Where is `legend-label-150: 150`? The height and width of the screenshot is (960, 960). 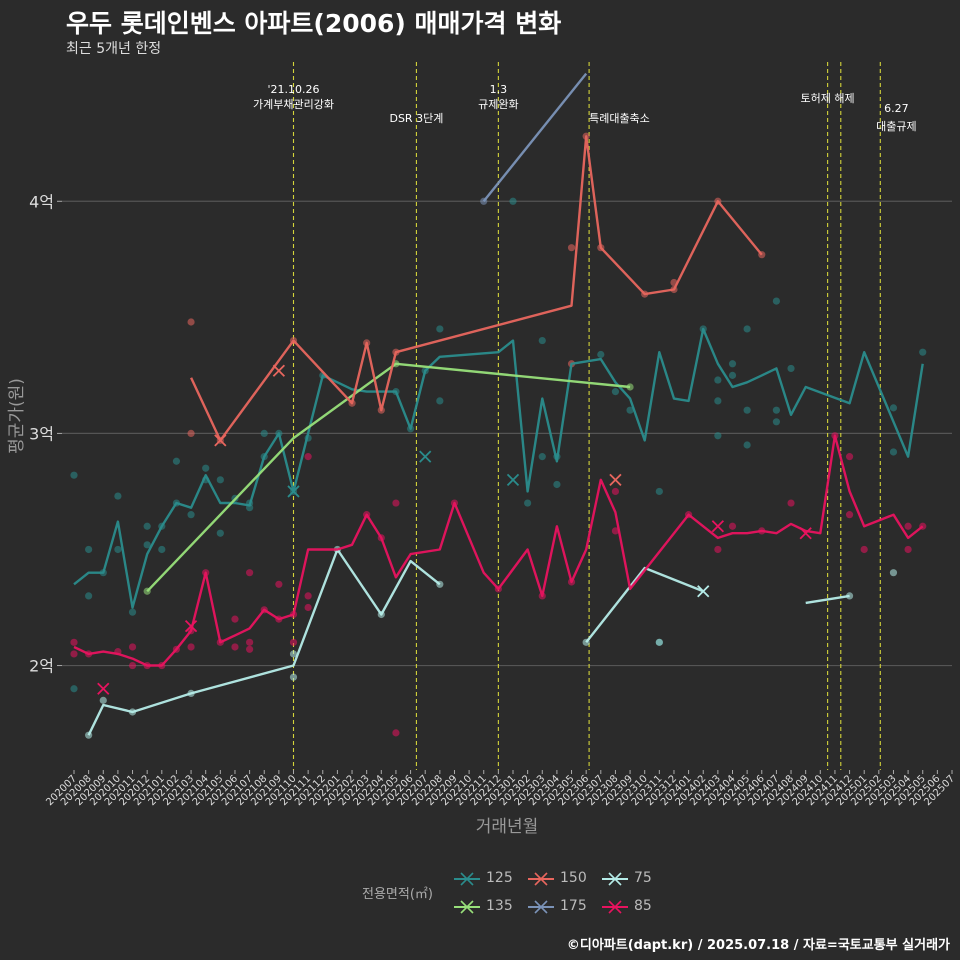 legend-label-150: 150 is located at coordinates (573, 878).